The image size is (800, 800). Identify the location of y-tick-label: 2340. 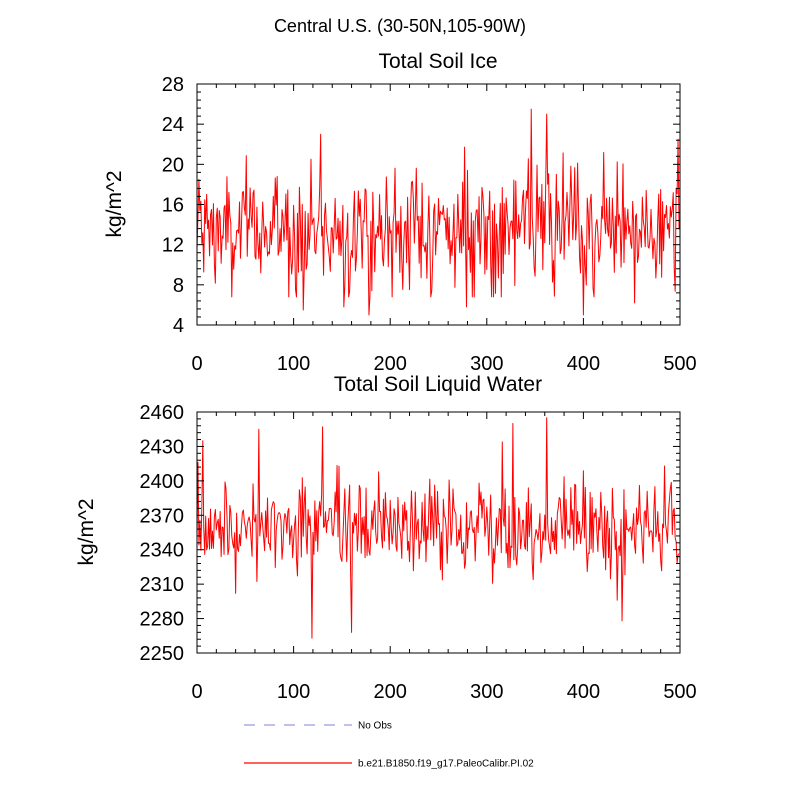
(162, 551).